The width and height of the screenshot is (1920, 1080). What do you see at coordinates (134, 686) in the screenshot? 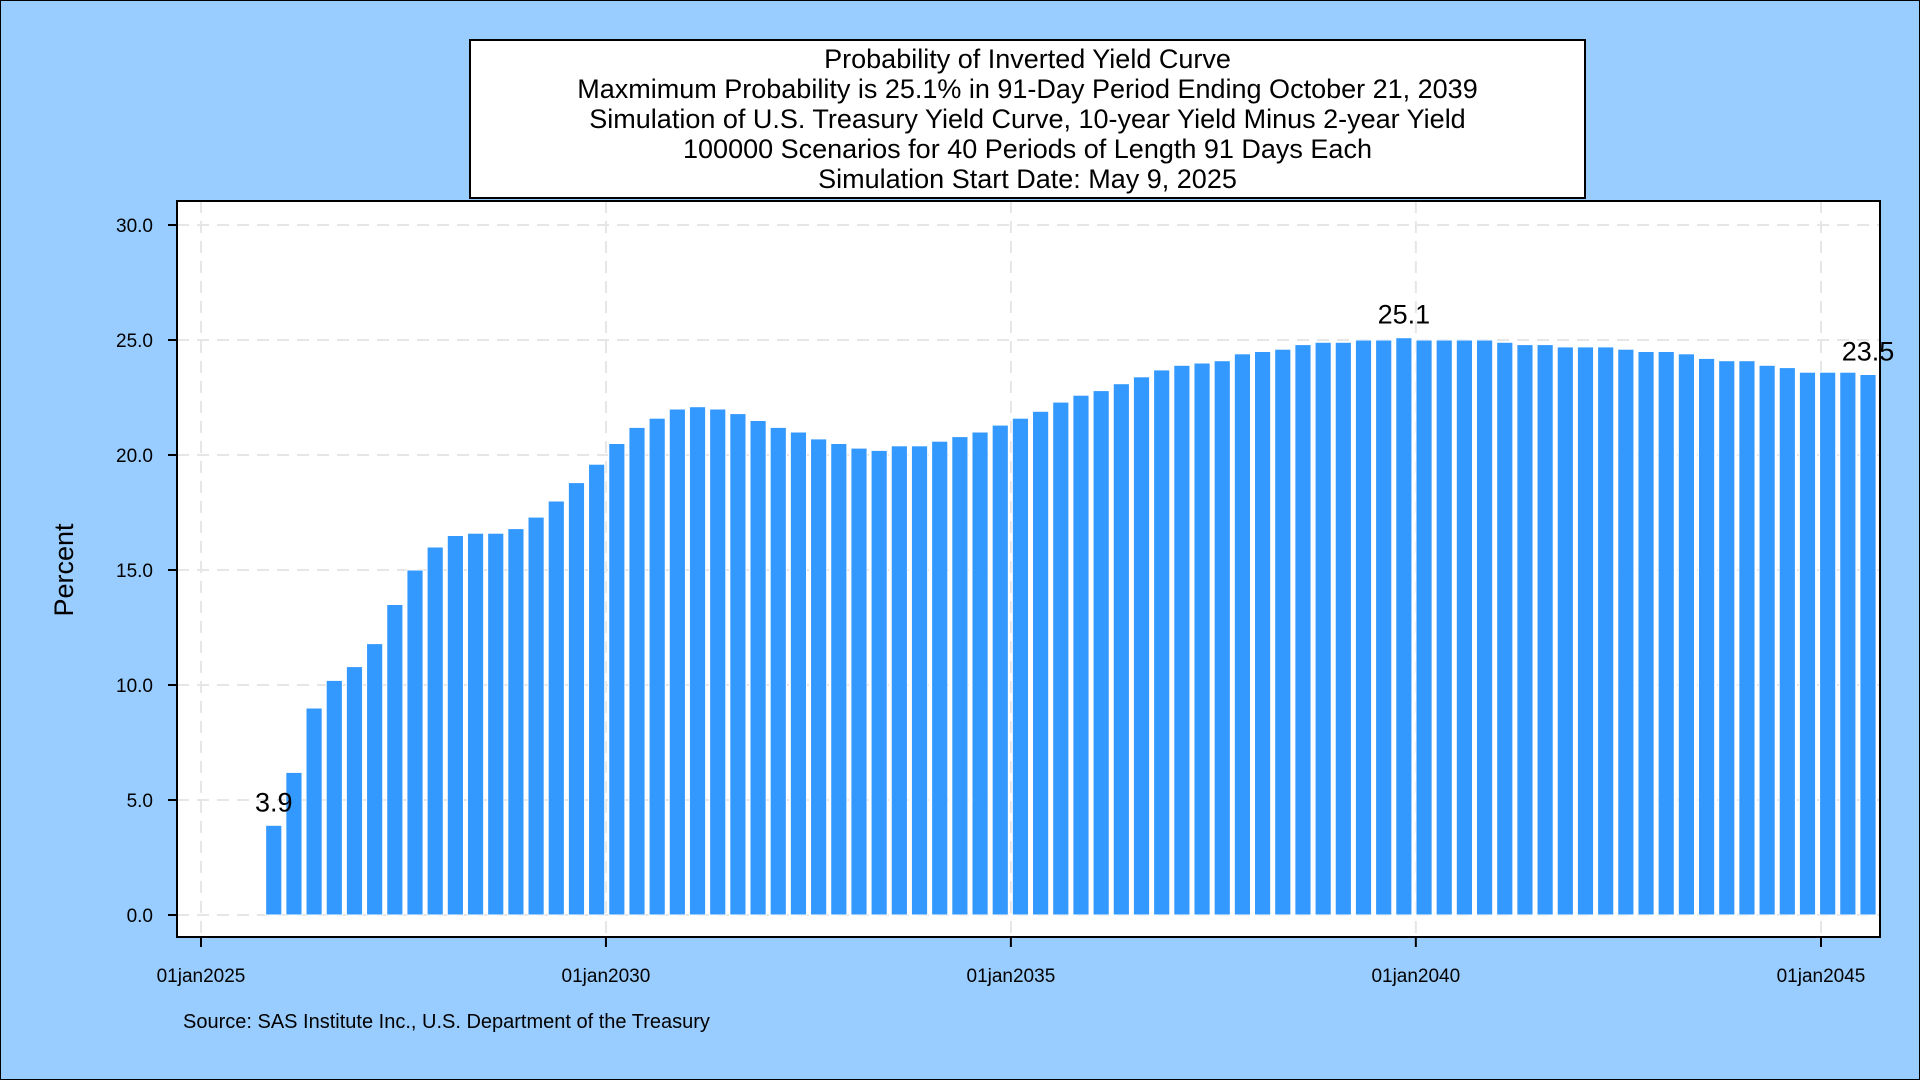
I see `y-tick-label: 10.0` at bounding box center [134, 686].